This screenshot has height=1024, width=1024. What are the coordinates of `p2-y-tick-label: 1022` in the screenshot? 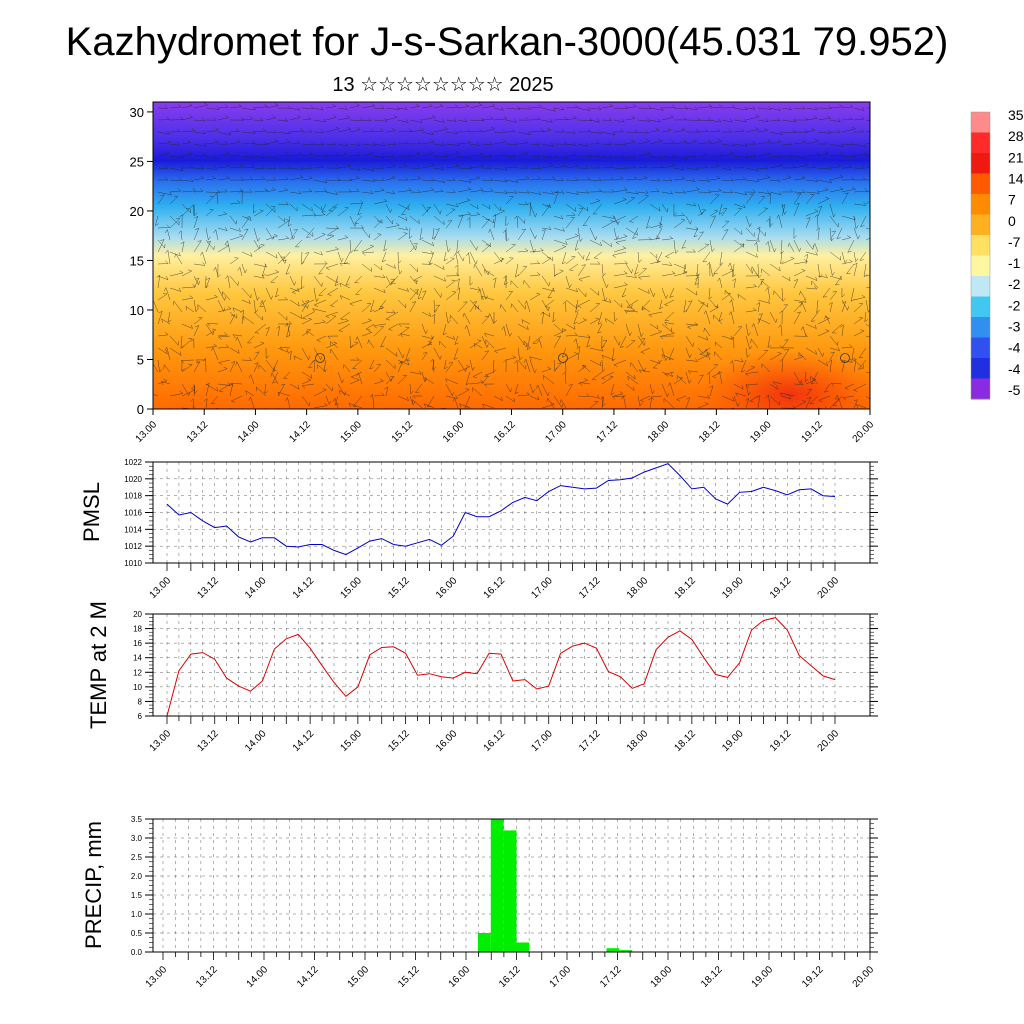 It's located at (133, 462).